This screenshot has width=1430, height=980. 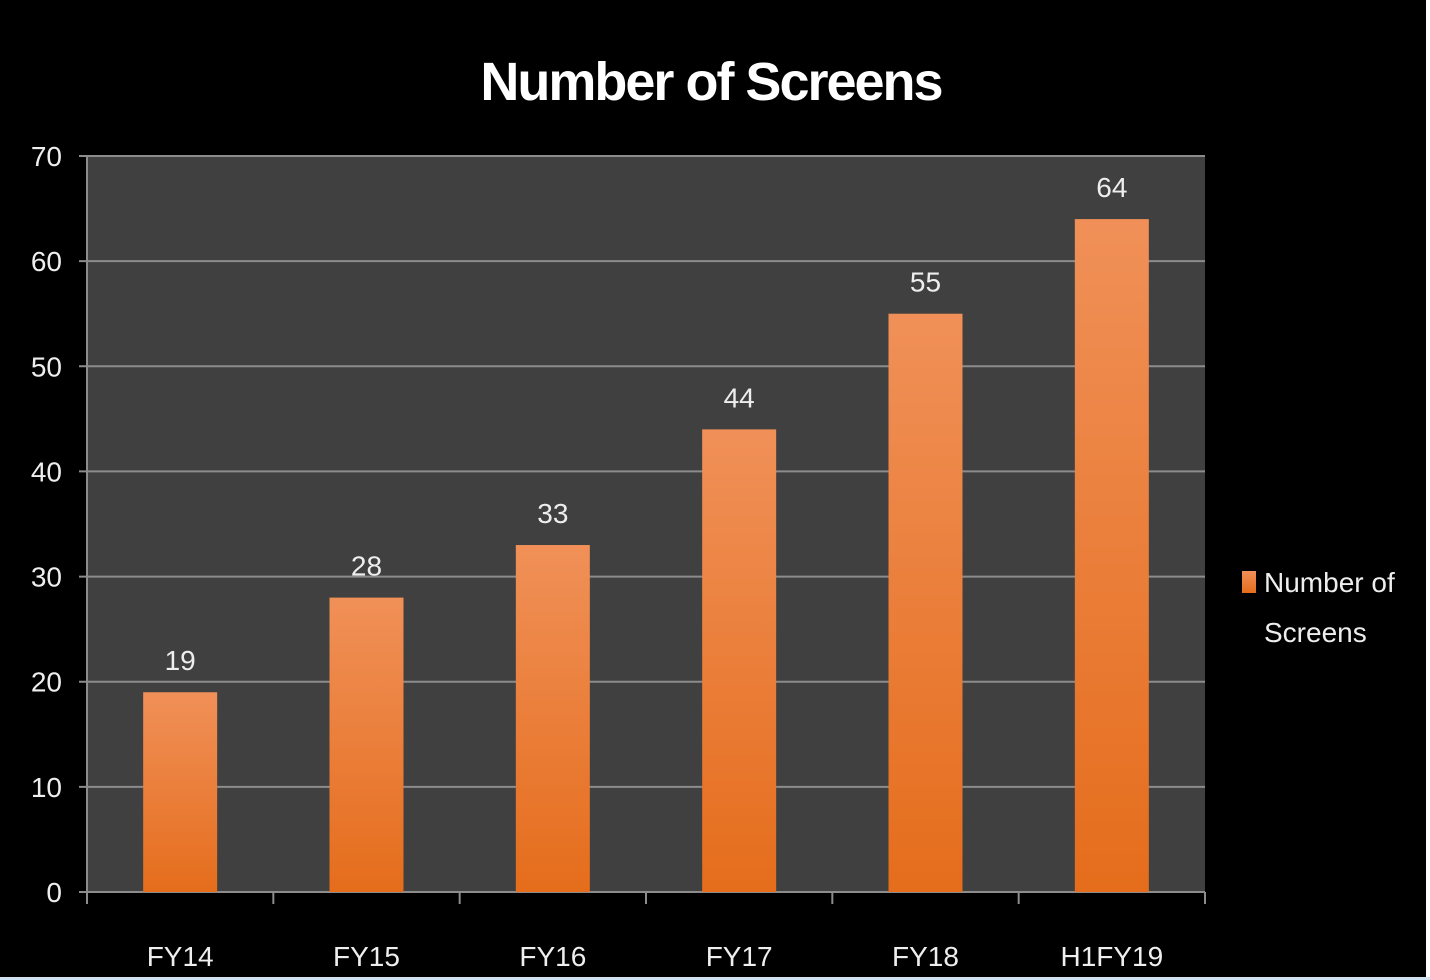 What do you see at coordinates (180, 792) in the screenshot?
I see `bar-fy14` at bounding box center [180, 792].